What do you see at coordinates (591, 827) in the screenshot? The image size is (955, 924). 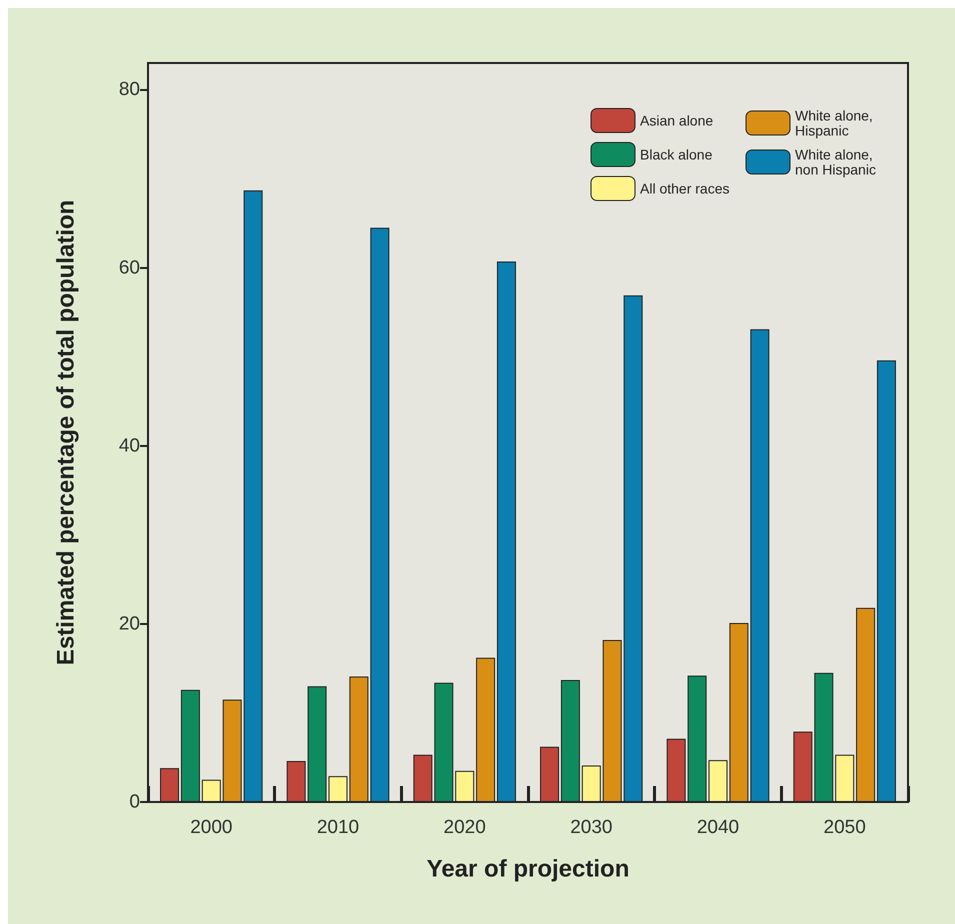 I see `x-tick-label: 2030` at bounding box center [591, 827].